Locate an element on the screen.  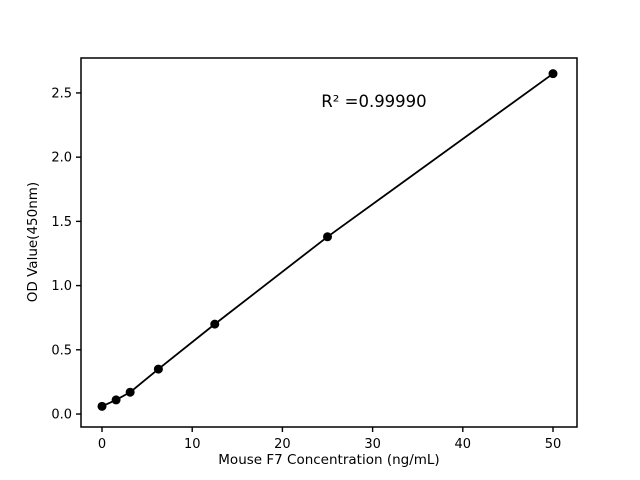
r-squared-annotation: R² =0.99990 is located at coordinates (373, 101).